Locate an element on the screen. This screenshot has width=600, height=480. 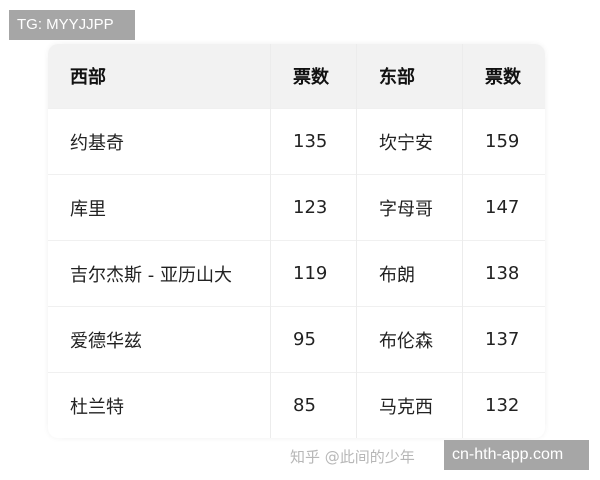
east-player: 布朗 is located at coordinates (409, 273).